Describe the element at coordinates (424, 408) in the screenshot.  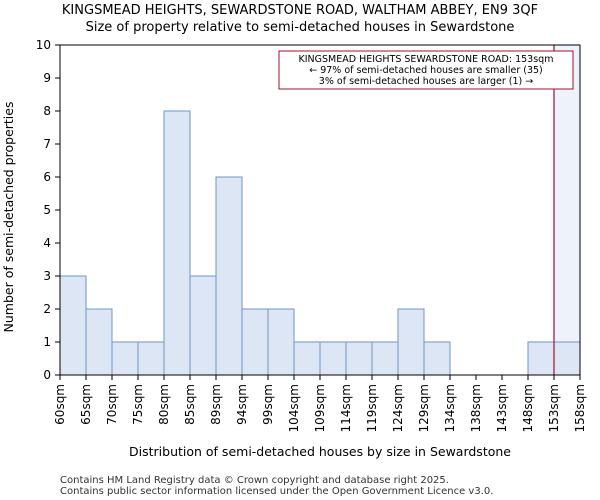
I see `x-tick-label-129sqm: 129sqm` at that location.